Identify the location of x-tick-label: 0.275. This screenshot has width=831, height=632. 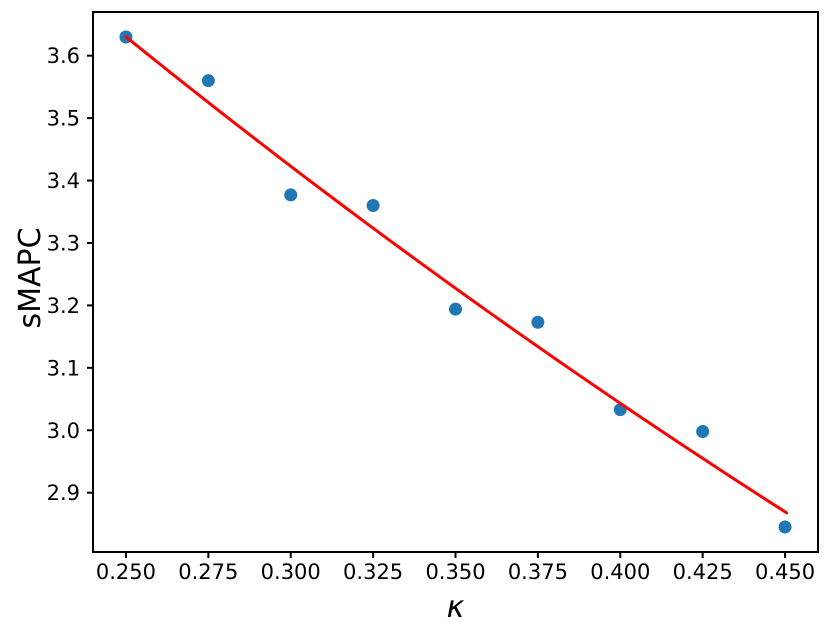
(208, 572).